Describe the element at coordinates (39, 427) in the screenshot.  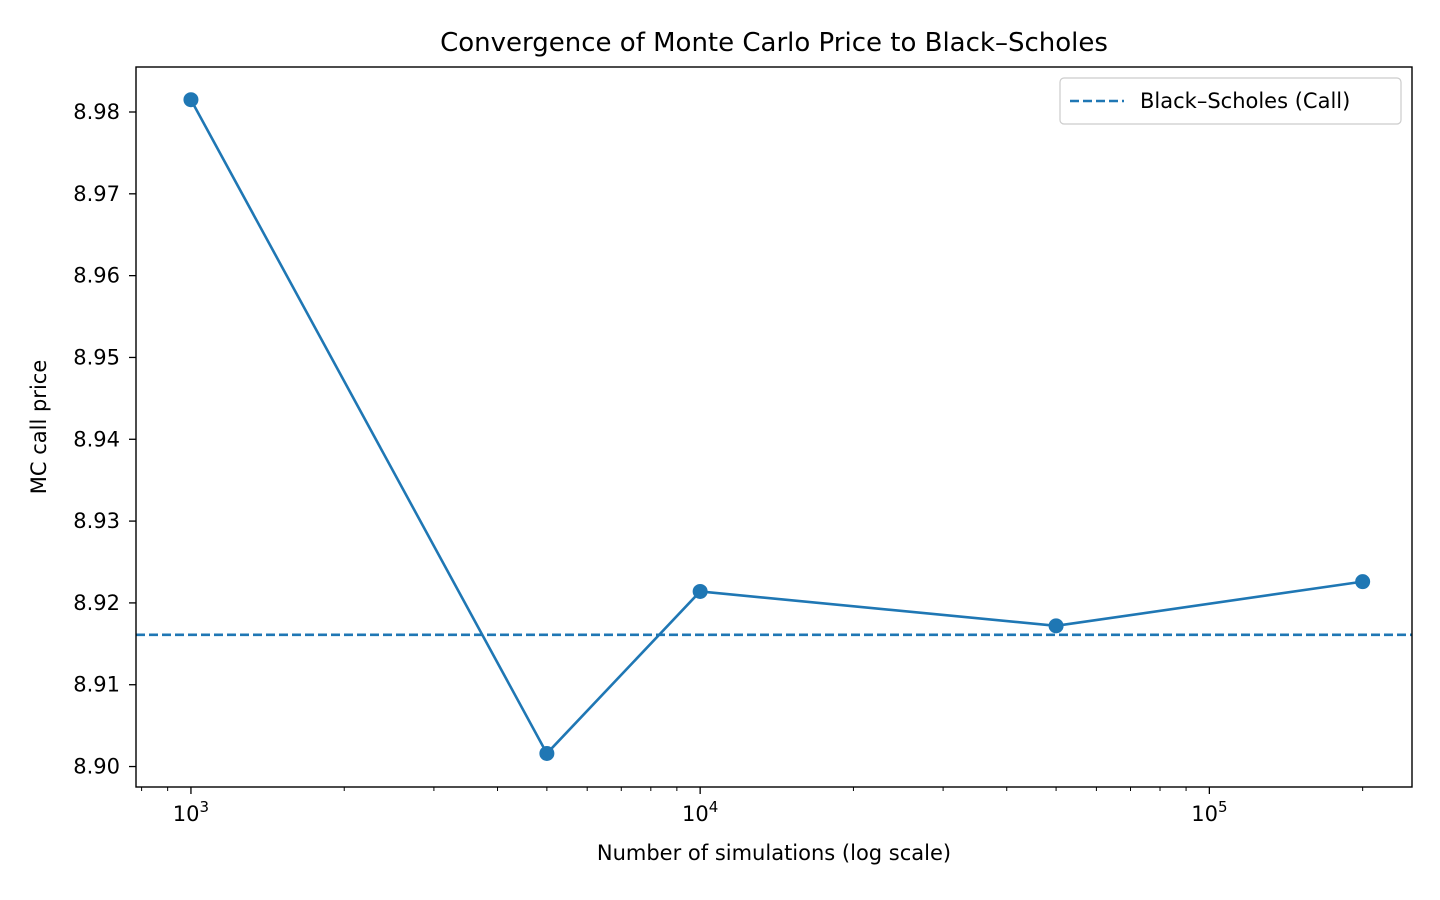
I see `y-axis-label: MC call price` at that location.